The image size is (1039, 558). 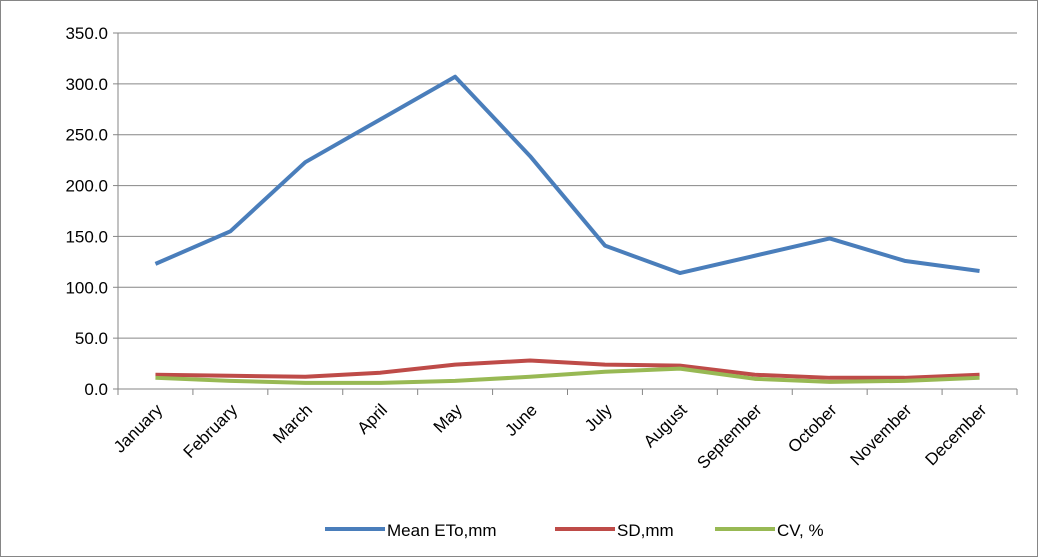 What do you see at coordinates (86, 287) in the screenshot?
I see `y-tick-label: 100.0` at bounding box center [86, 287].